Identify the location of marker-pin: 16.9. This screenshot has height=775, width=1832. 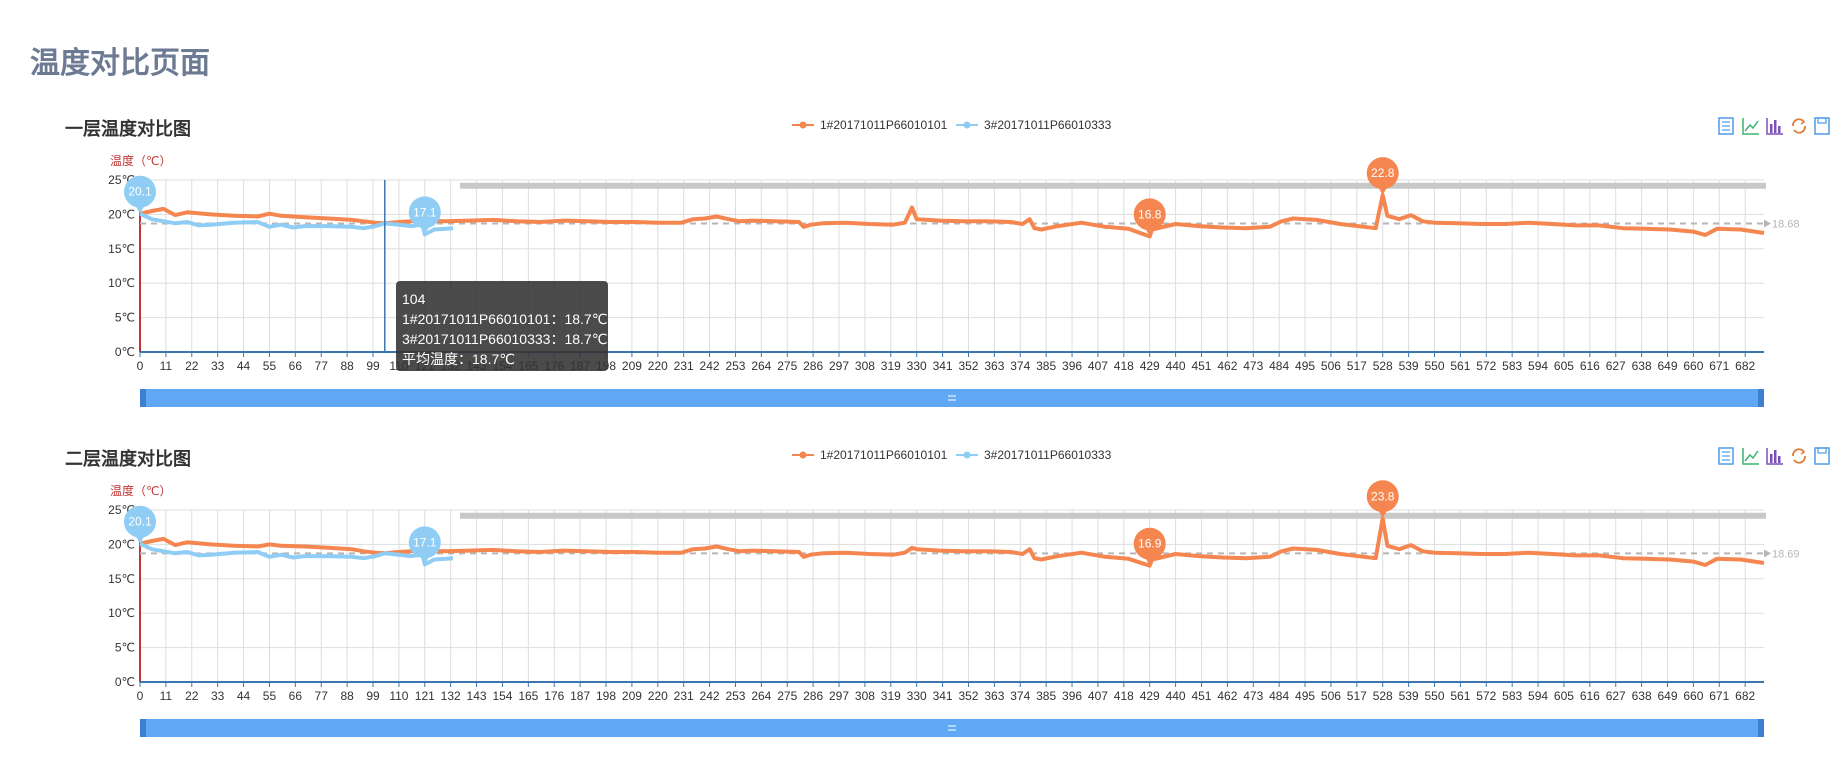
(1149, 546).